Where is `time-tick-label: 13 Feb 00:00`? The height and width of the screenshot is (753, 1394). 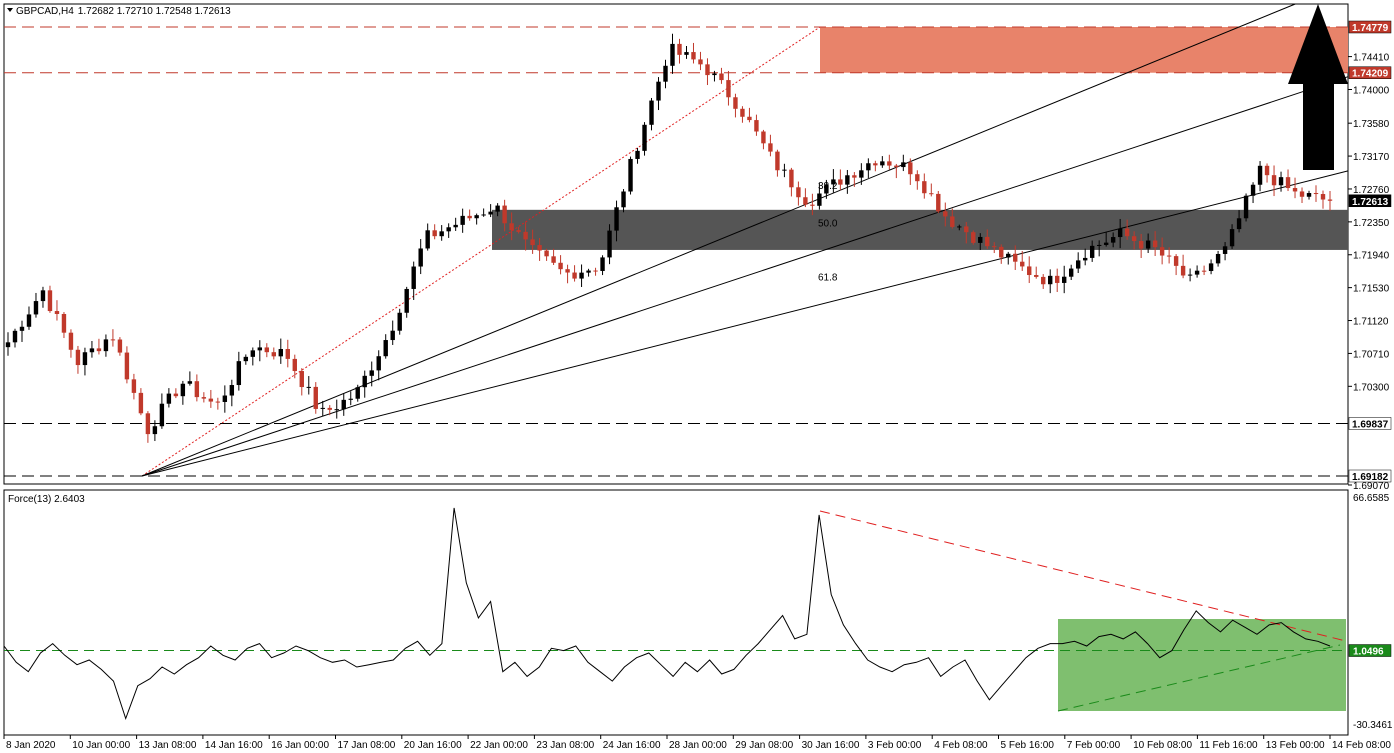 time-tick-label: 13 Feb 00:00 is located at coordinates (1295, 745).